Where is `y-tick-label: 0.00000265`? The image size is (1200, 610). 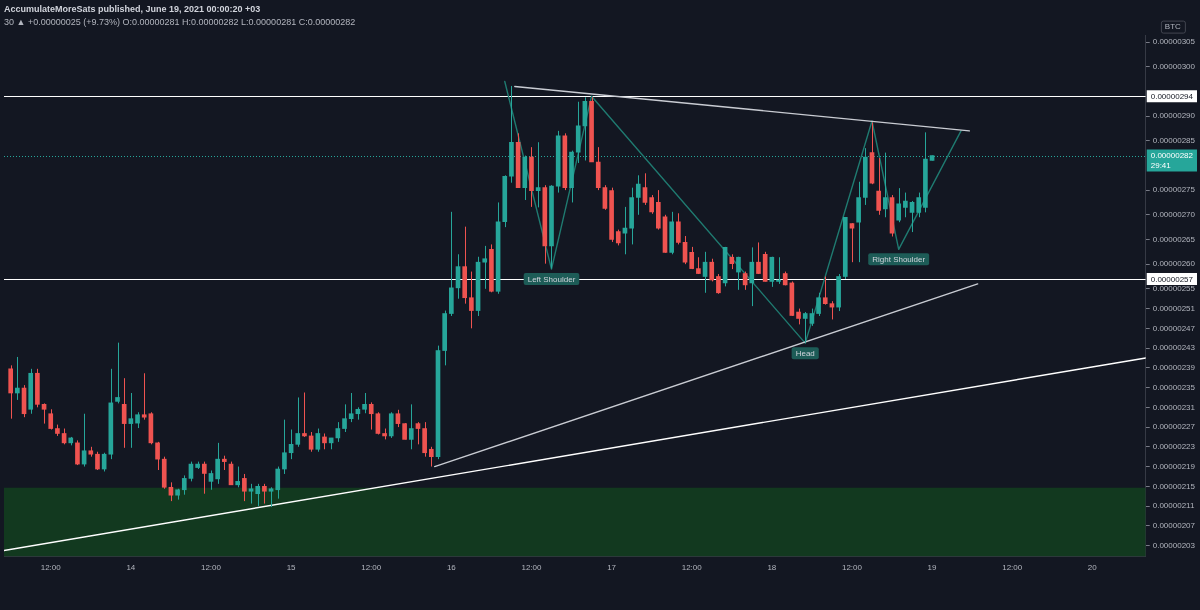
y-tick-label: 0.00000265 is located at coordinates (1174, 239).